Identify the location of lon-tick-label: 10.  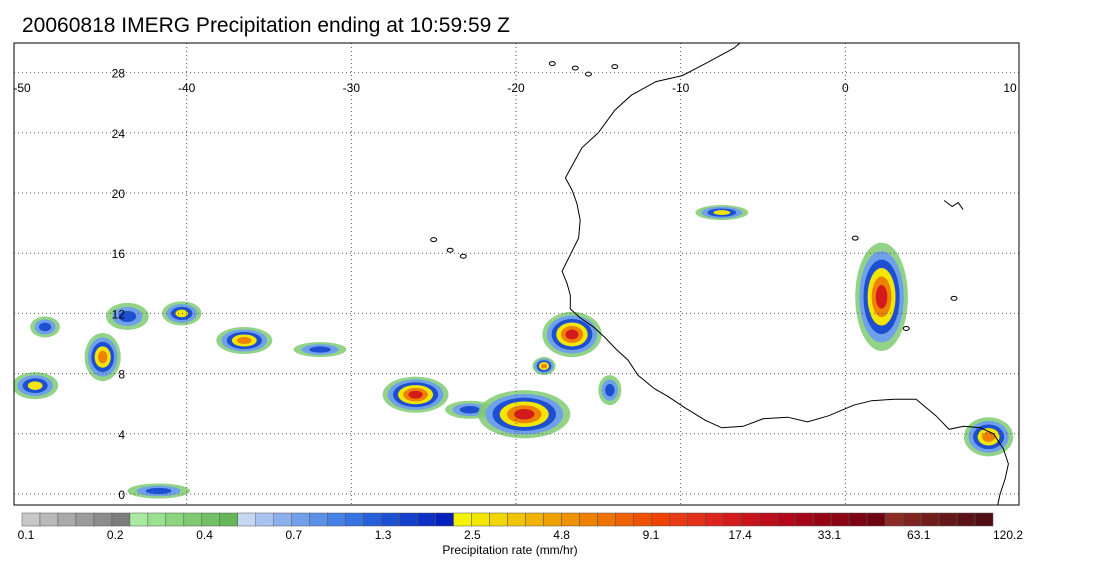
(1010, 88).